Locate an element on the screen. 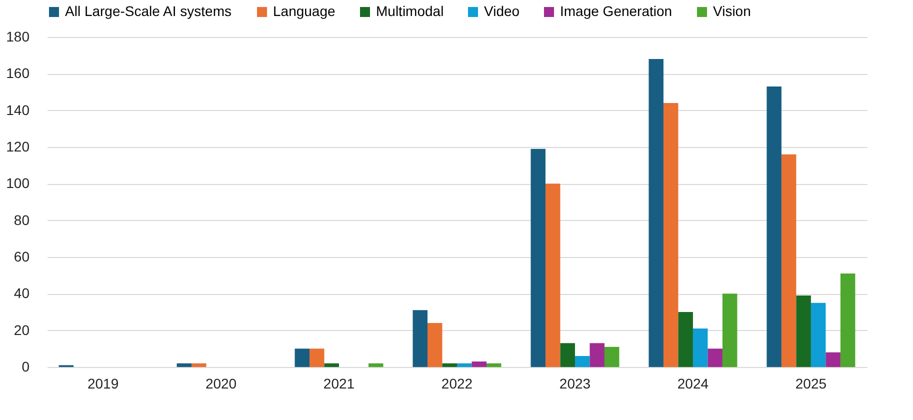 The height and width of the screenshot is (420, 913). x-tick-label: 2023 is located at coordinates (575, 384).